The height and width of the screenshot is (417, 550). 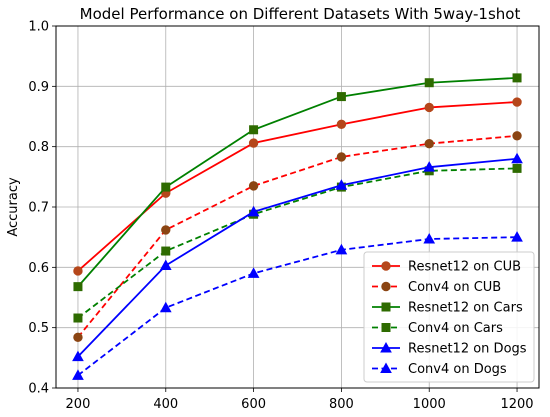 What do you see at coordinates (38, 328) in the screenshot?
I see `y-tick-label: 0.5` at bounding box center [38, 328].